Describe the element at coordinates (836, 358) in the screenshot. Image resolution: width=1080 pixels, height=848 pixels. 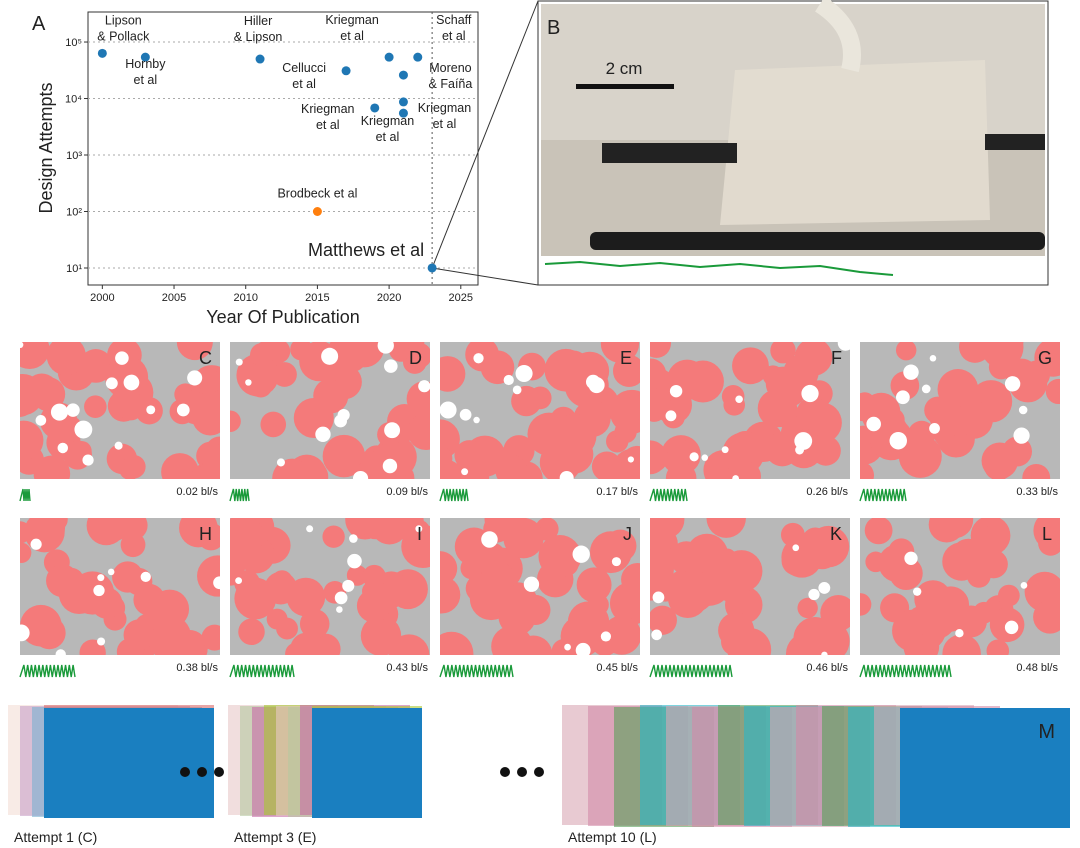
I see `panel-label: F` at that location.